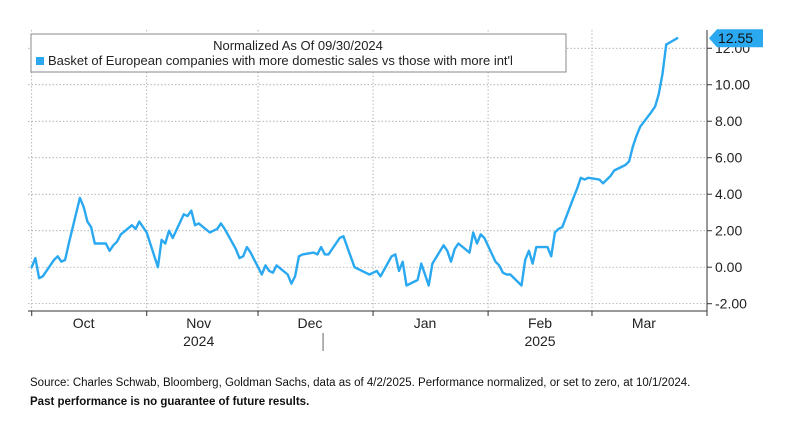  I want to click on legend-swatch, so click(40, 61).